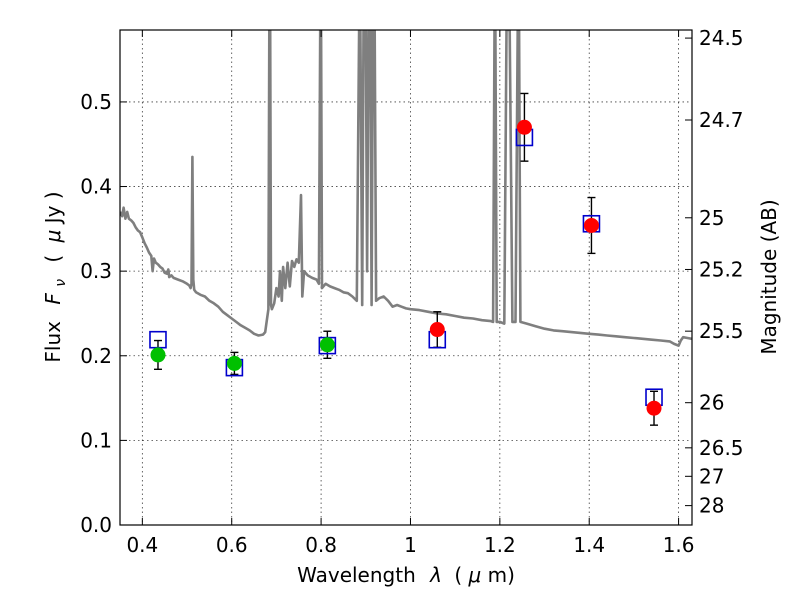 This screenshot has height=600, width=800. Describe the element at coordinates (721, 38) in the screenshot. I see `mag-tick-label: 24.5` at that location.